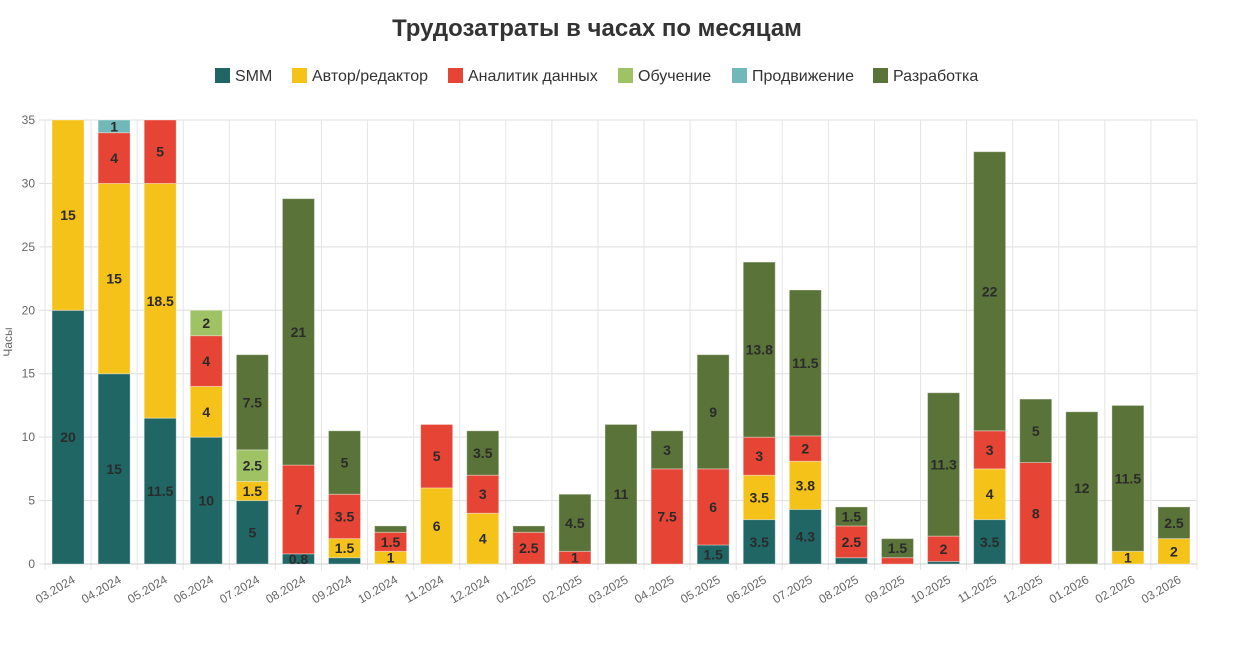 The width and height of the screenshot is (1242, 647). Describe the element at coordinates (674, 76) in the screenshot. I see `legend-label: Обучение` at that location.